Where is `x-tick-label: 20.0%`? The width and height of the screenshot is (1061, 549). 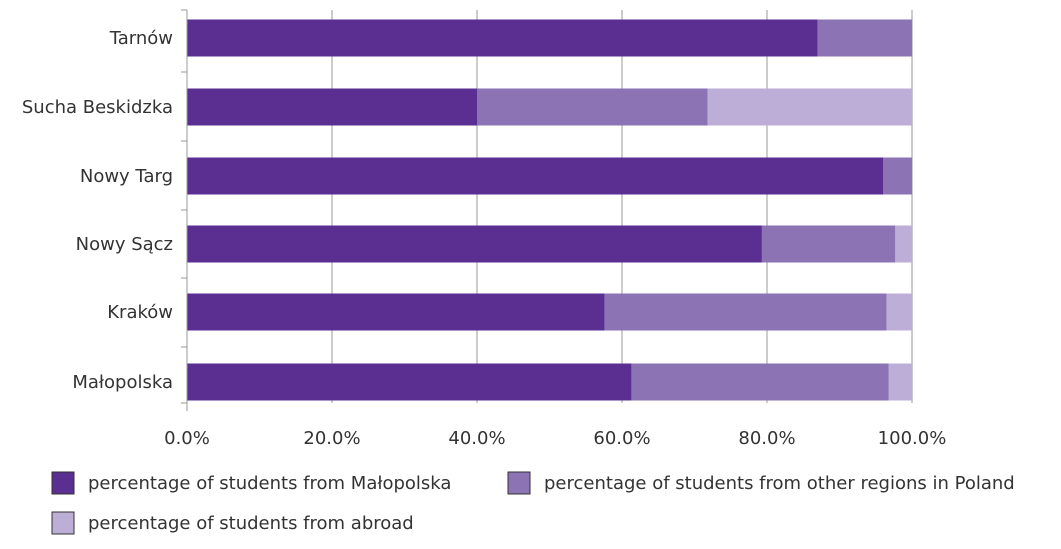
x-tick-label: 20.0% is located at coordinates (331, 438).